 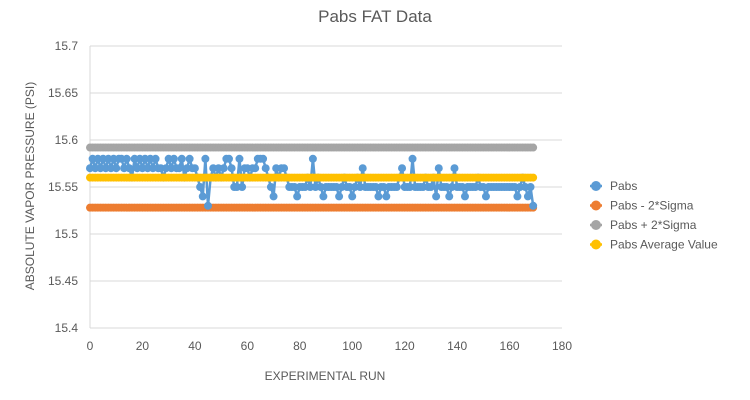 I want to click on legend-label: Pabs - 2*Sigma, so click(x=652, y=206).